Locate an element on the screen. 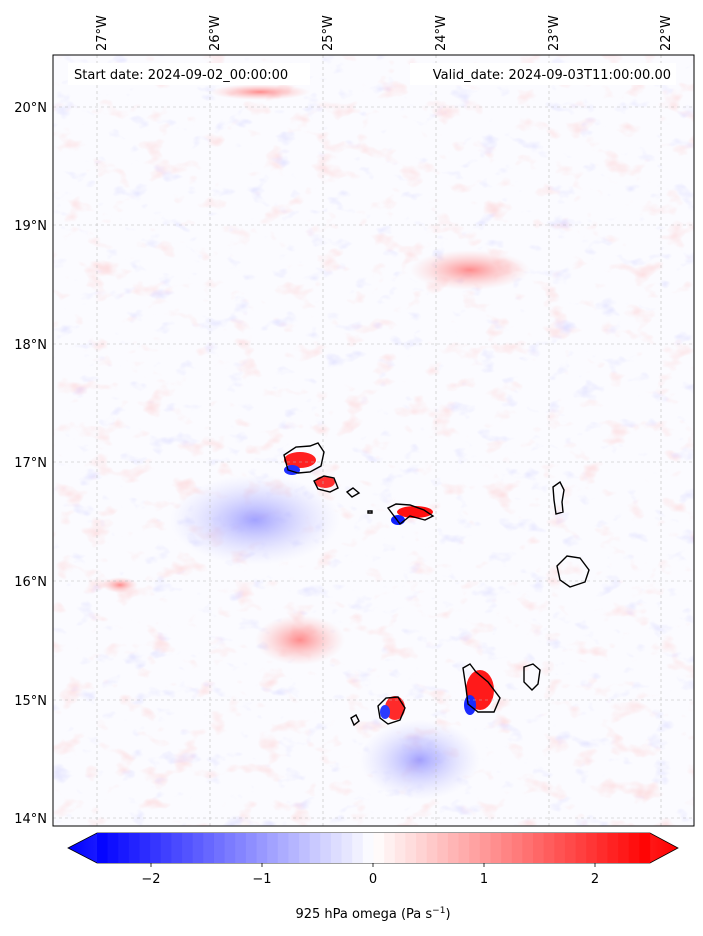  lat-label: 20°N is located at coordinates (30, 108).